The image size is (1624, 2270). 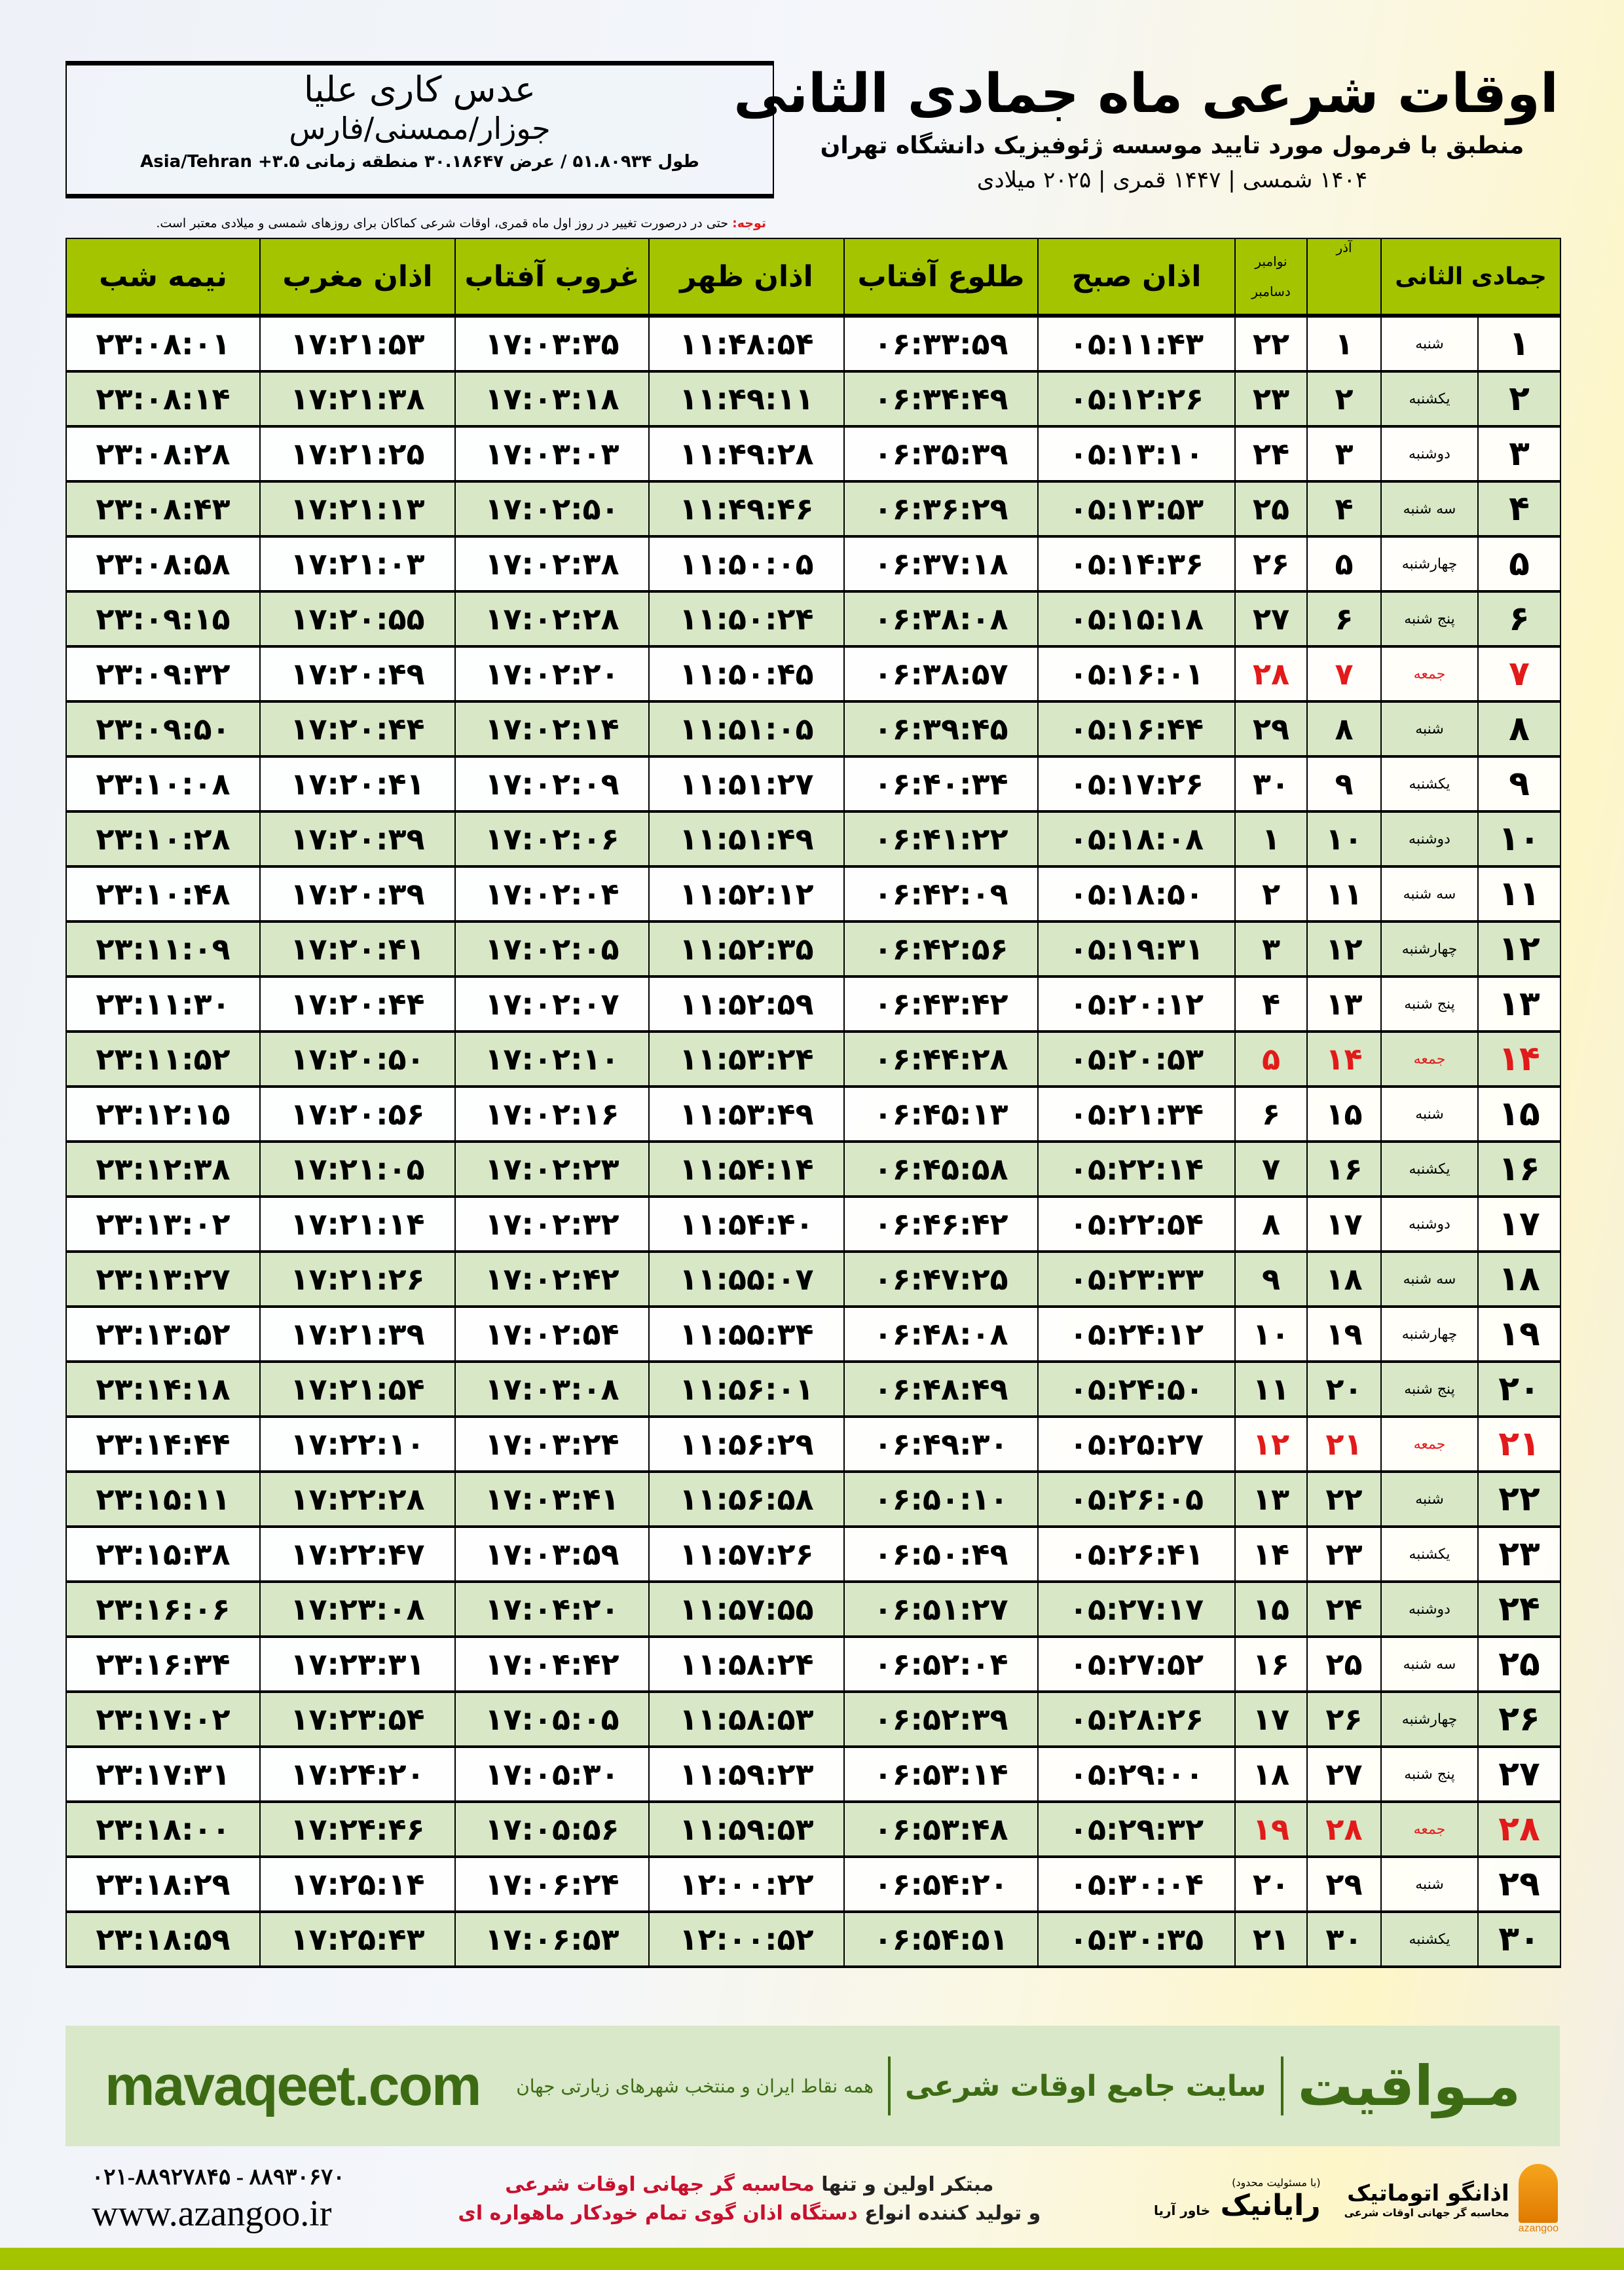 What do you see at coordinates (1519, 894) in the screenshot?
I see `day-number: ۱۱` at bounding box center [1519, 894].